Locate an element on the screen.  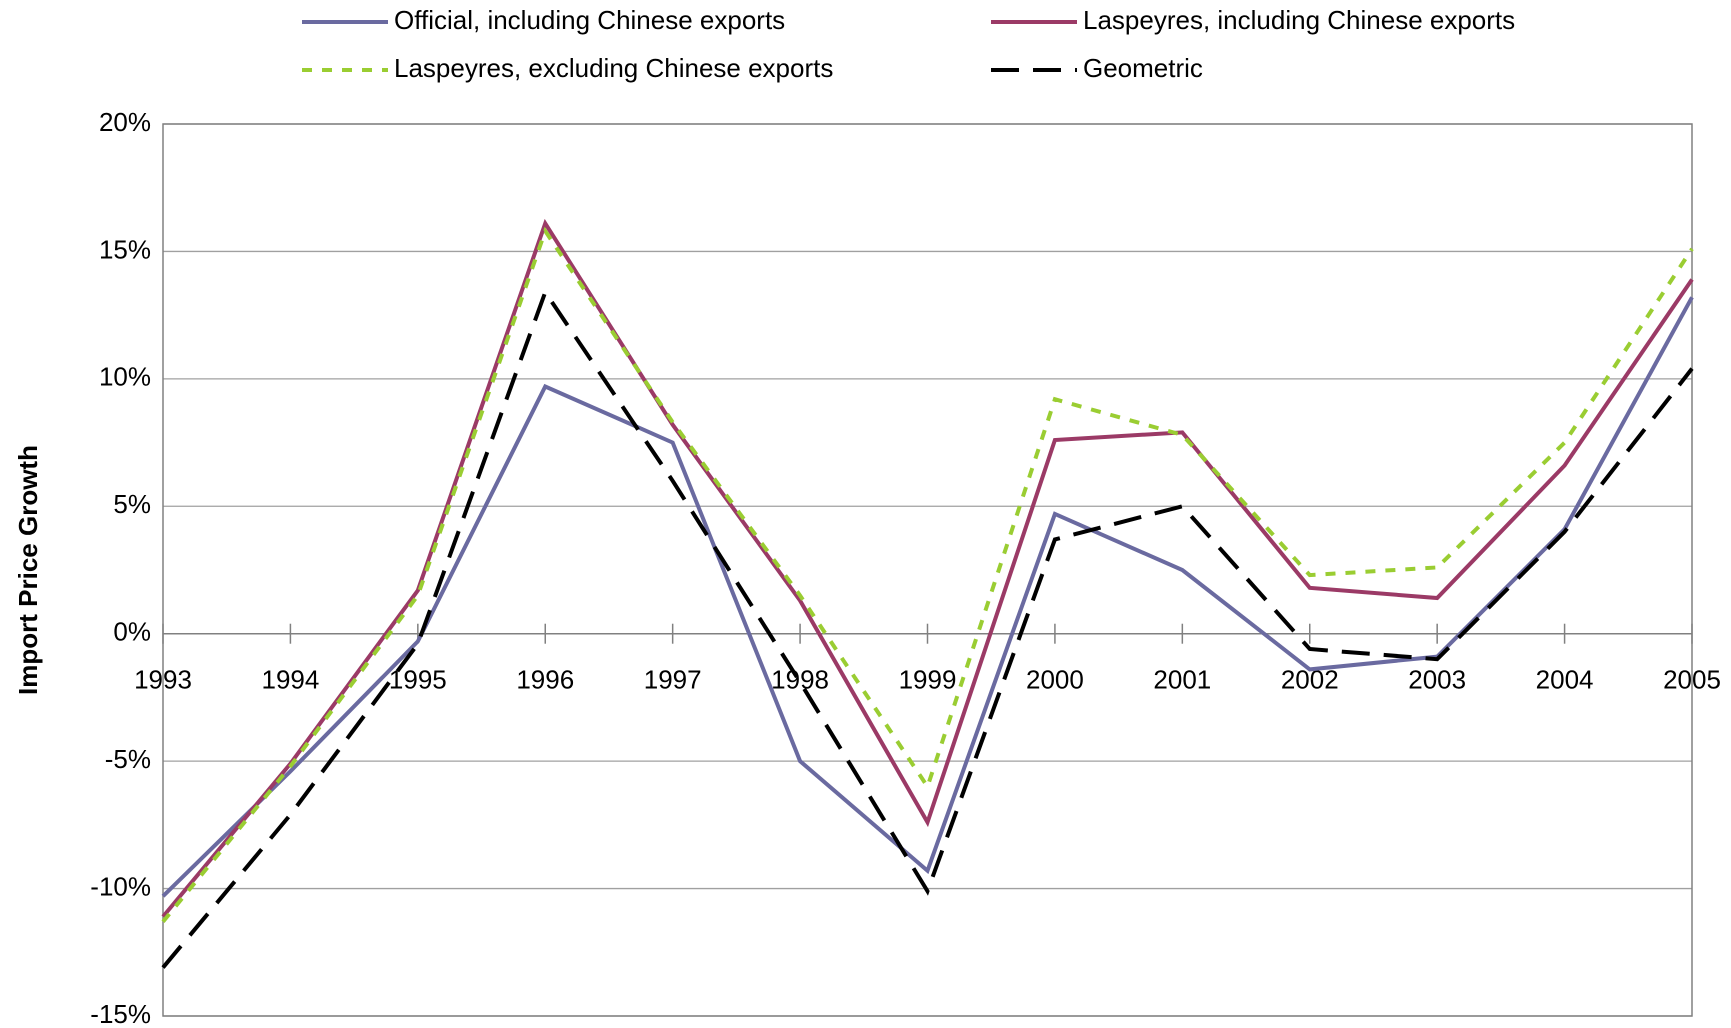
x-tick-label: 1993 is located at coordinates (163, 680).